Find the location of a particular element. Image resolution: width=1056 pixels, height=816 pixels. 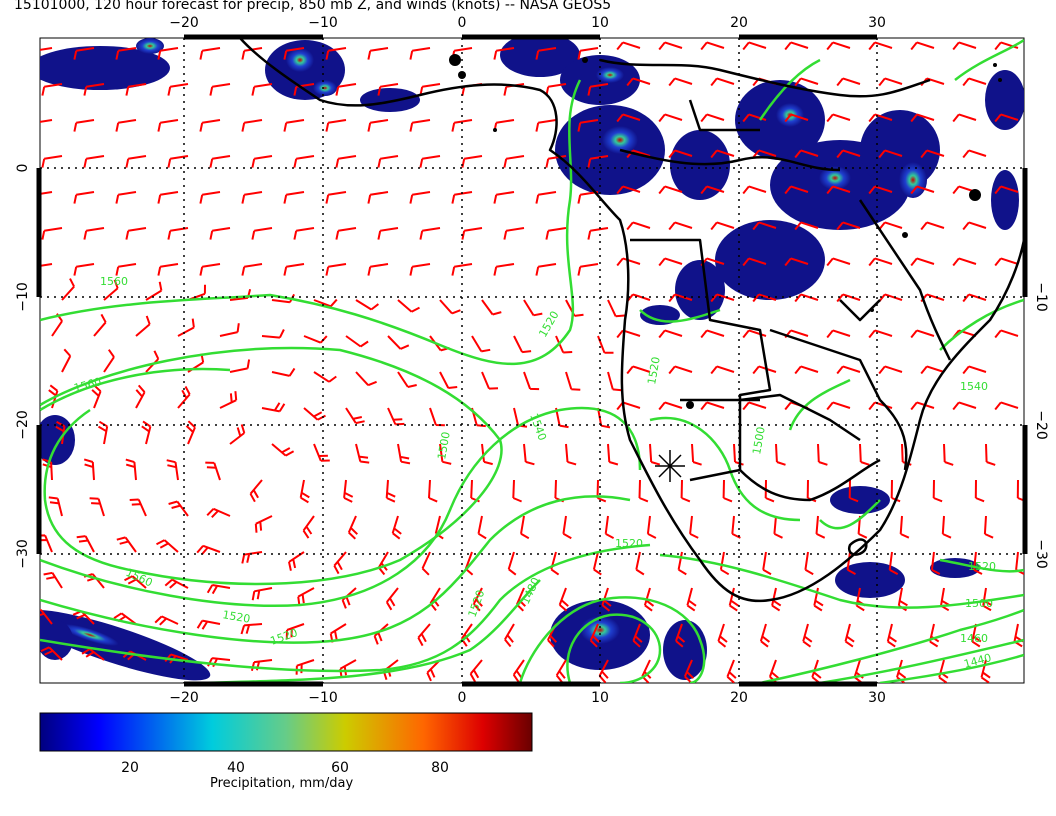

lon-tick-label: 10 is located at coordinates (600, 23).